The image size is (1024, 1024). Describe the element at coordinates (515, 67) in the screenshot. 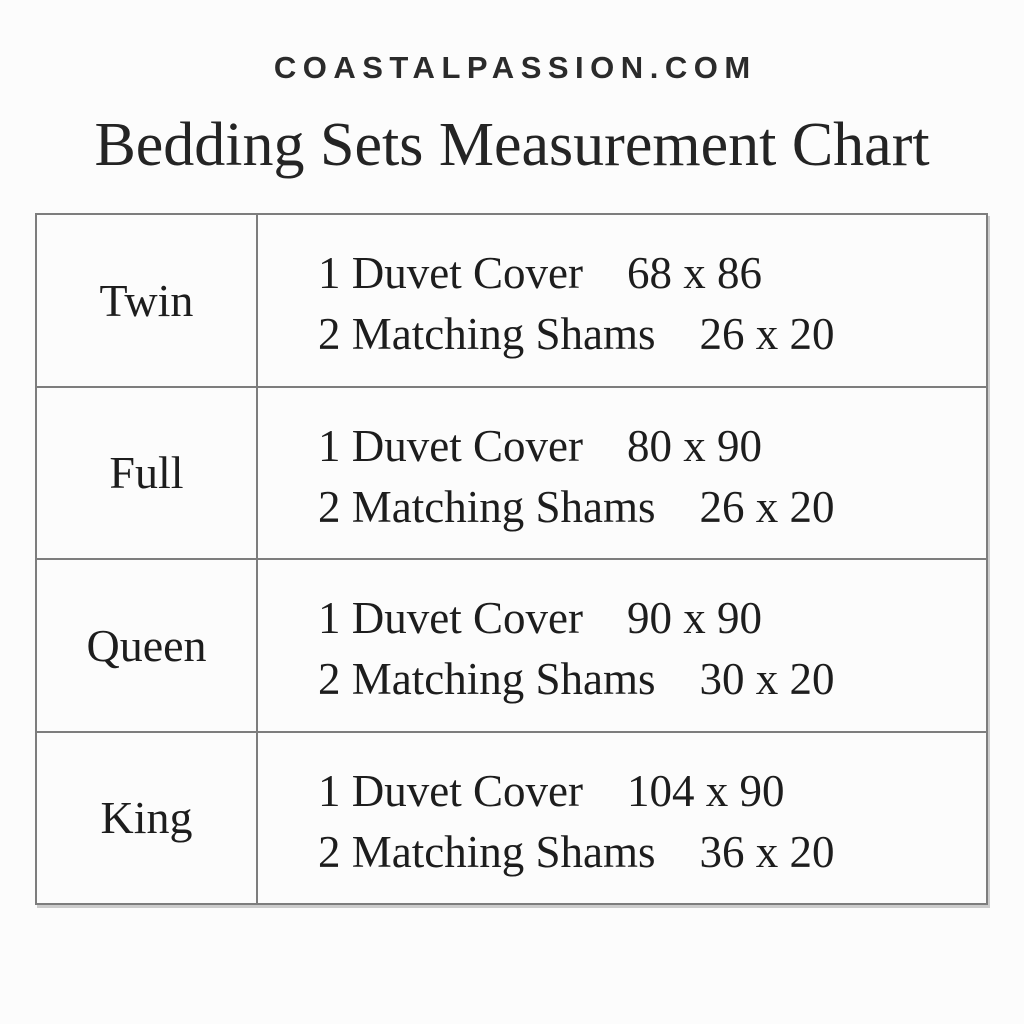

I see `site-name: COASTALPASSION.COM` at that location.